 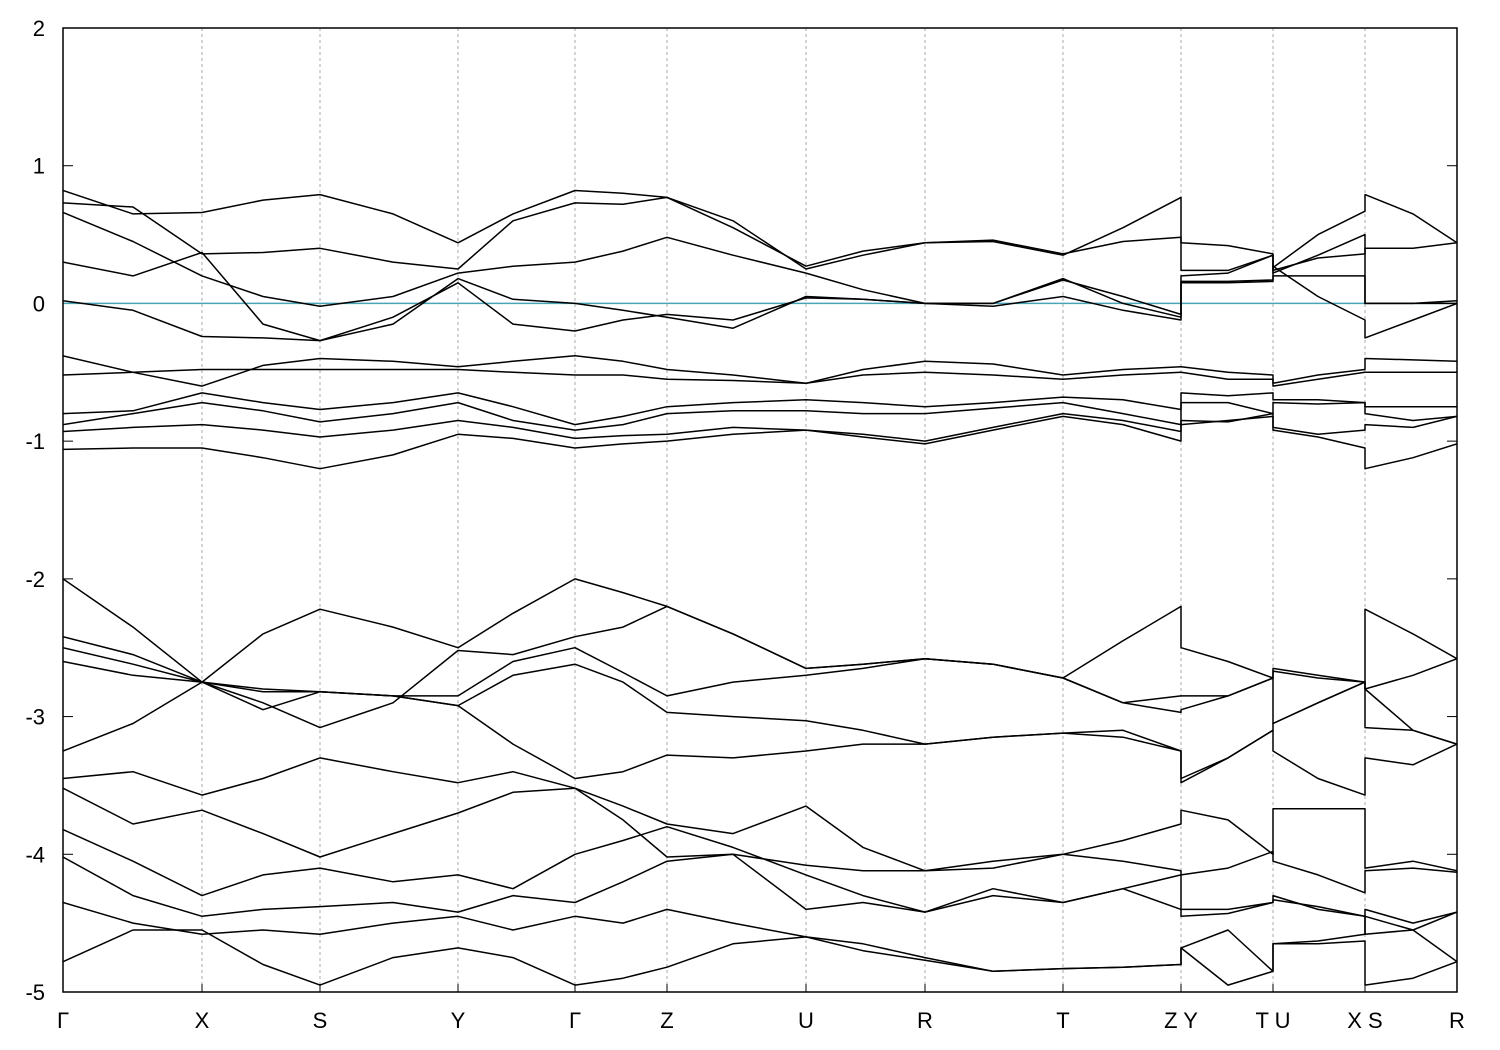 What do you see at coordinates (1181, 1020) in the screenshot?
I see `x-tick-label: Z Y` at bounding box center [1181, 1020].